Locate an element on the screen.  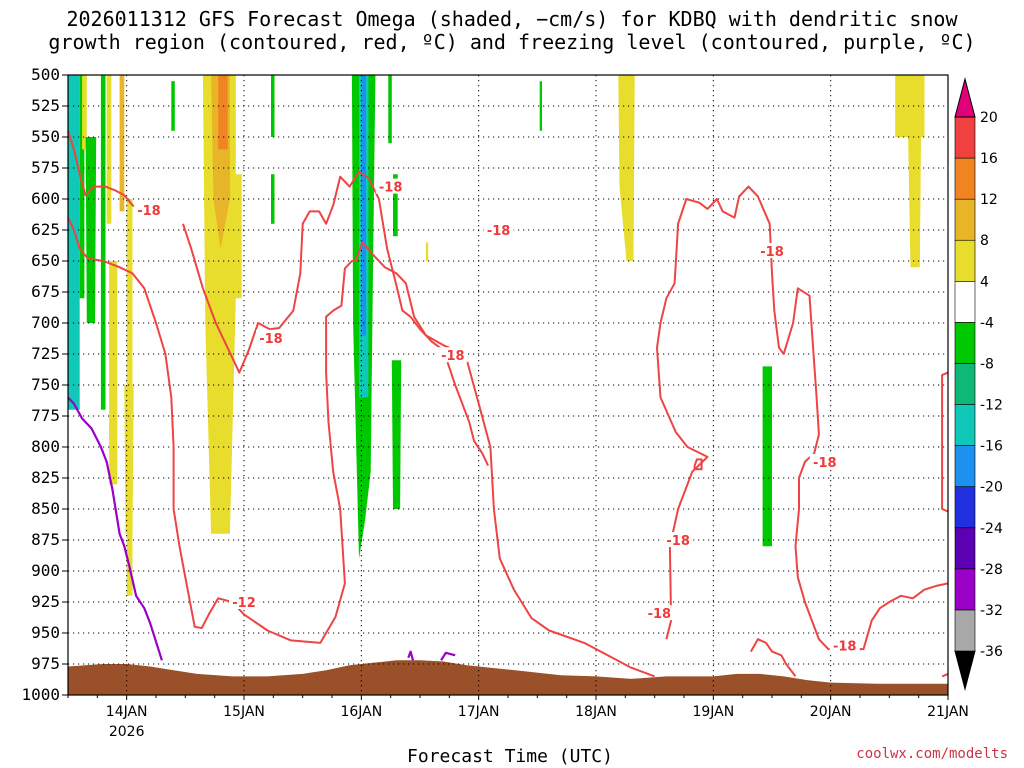
colorbar-label-11: 12 is located at coordinates (989, 200).